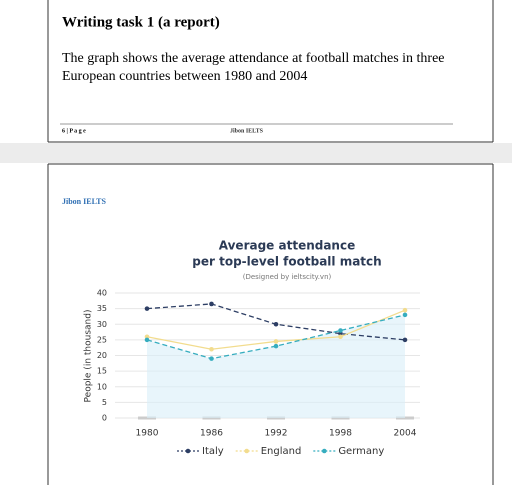 The image size is (512, 485). What do you see at coordinates (102, 355) in the screenshot?
I see `y-tick-label: 20` at bounding box center [102, 355].